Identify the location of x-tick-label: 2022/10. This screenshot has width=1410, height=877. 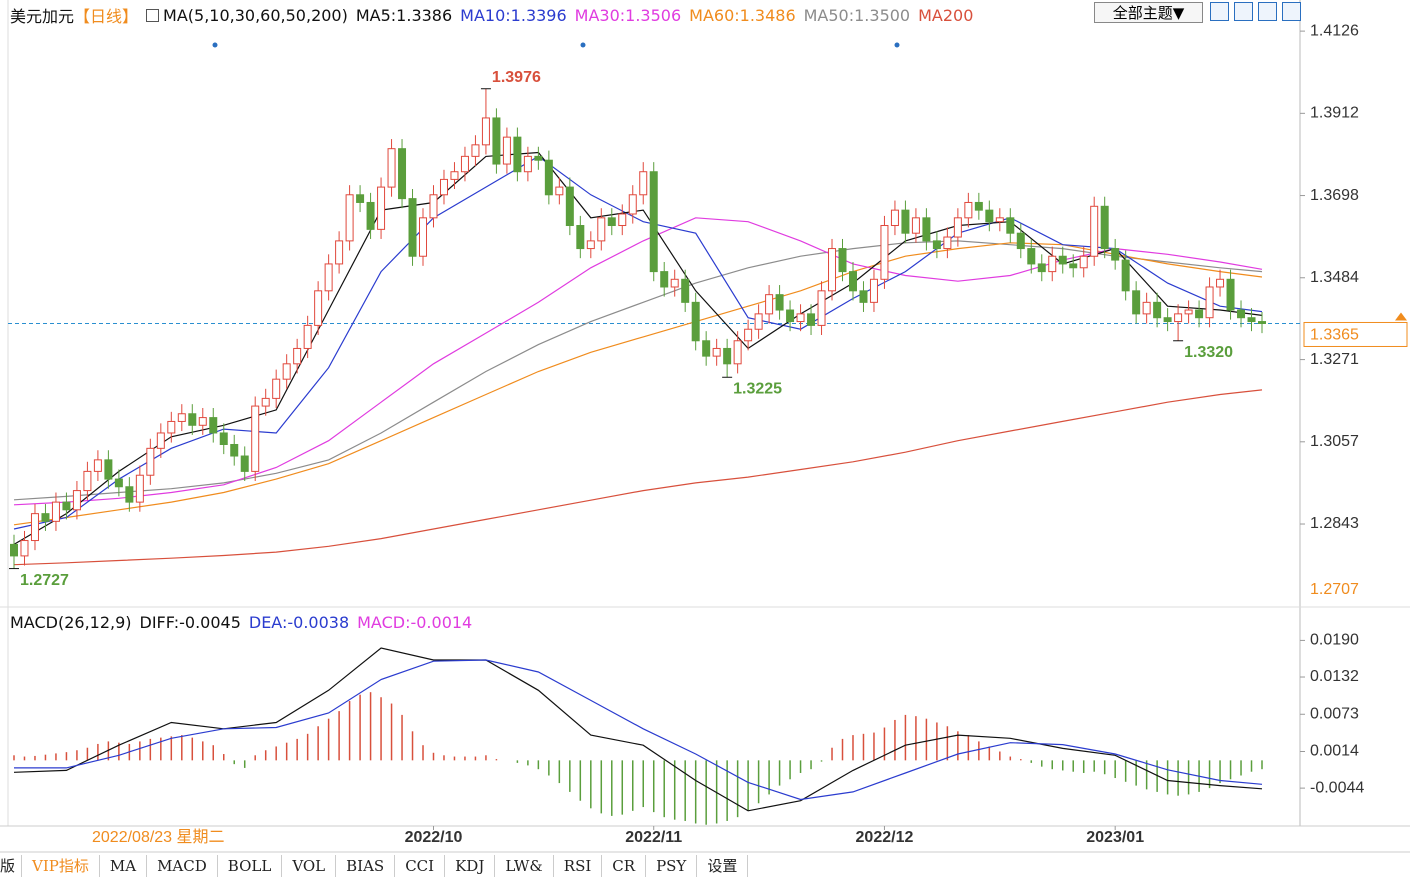
(434, 837).